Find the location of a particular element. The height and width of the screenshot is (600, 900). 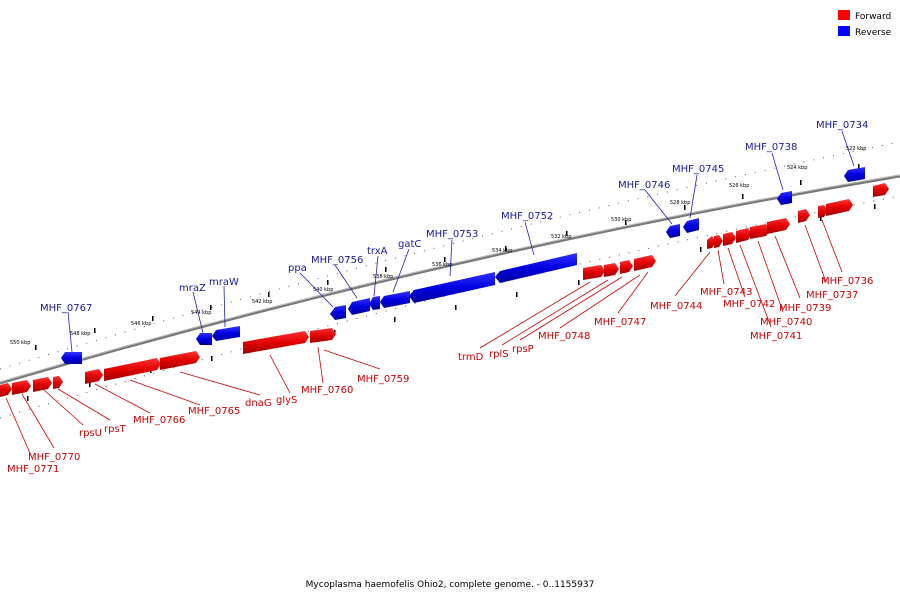

tick-532: 532 kbp is located at coordinates (561, 235).